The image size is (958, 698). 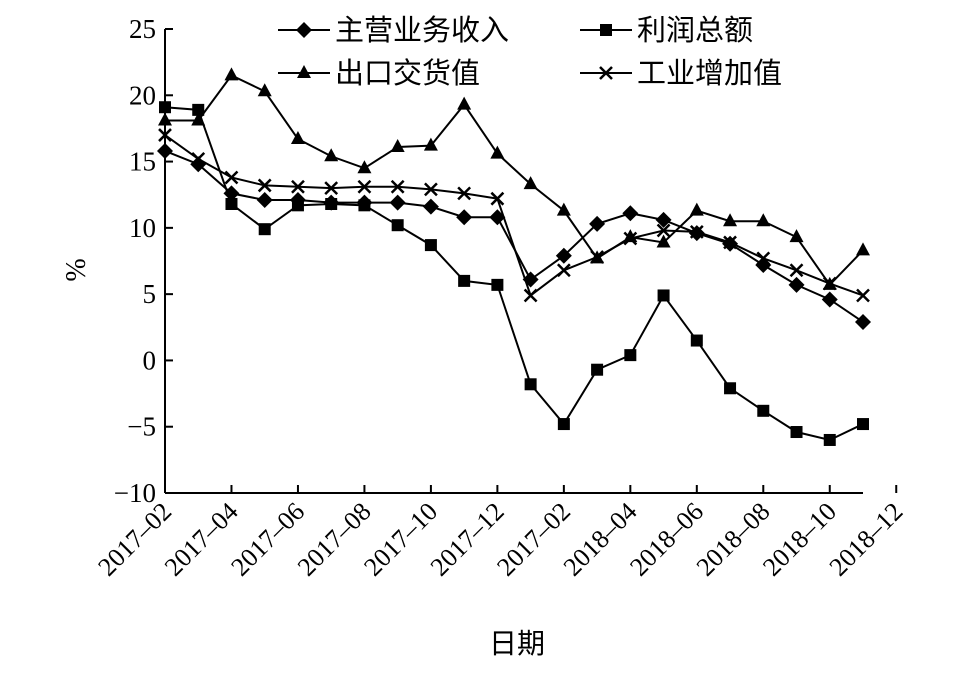 I want to click on x-tick-label: 2017–06, so click(x=267, y=539).